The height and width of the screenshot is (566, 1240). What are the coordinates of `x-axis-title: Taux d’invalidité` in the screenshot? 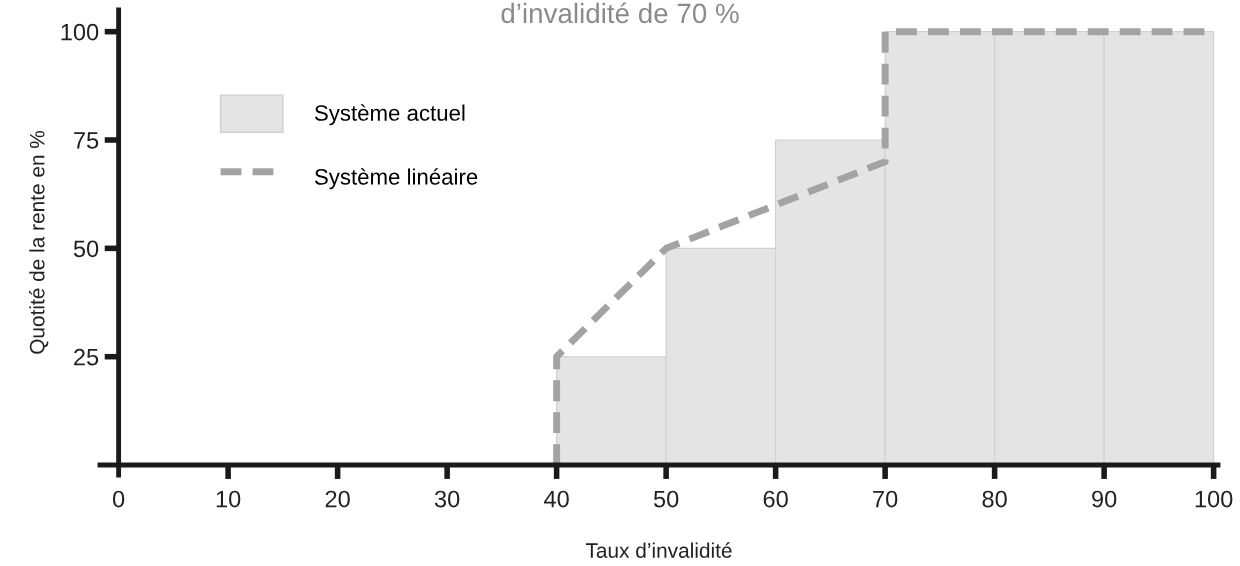 It's located at (658, 550).